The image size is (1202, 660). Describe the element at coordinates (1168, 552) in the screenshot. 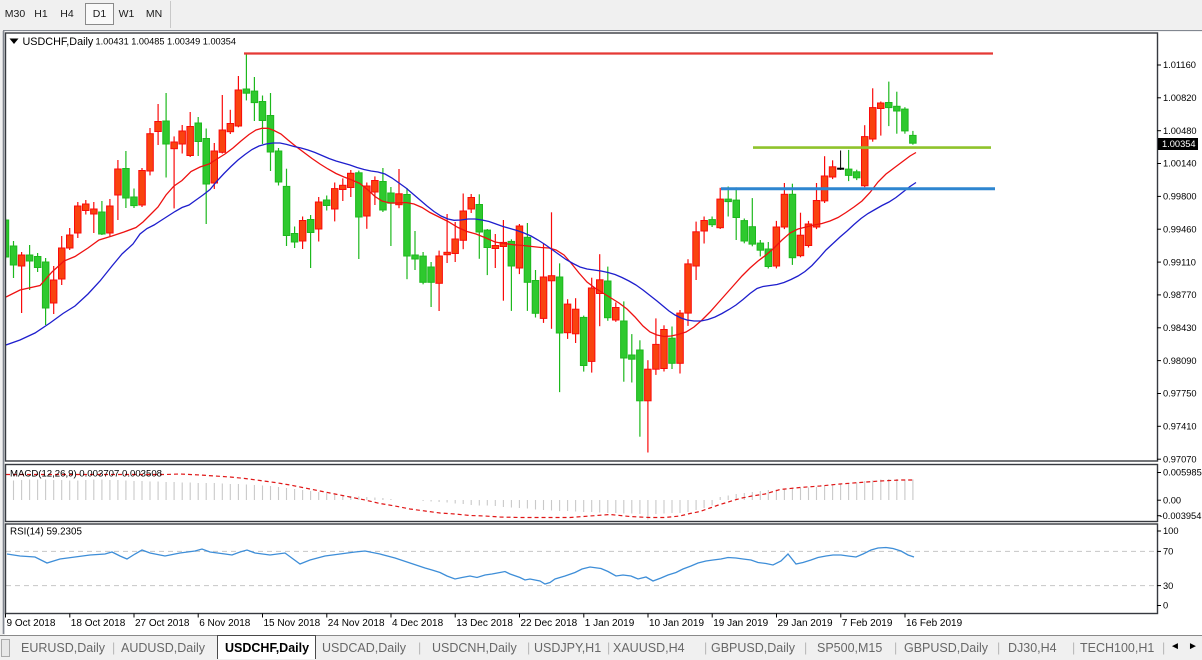

I see `svg-text: 70` at that location.